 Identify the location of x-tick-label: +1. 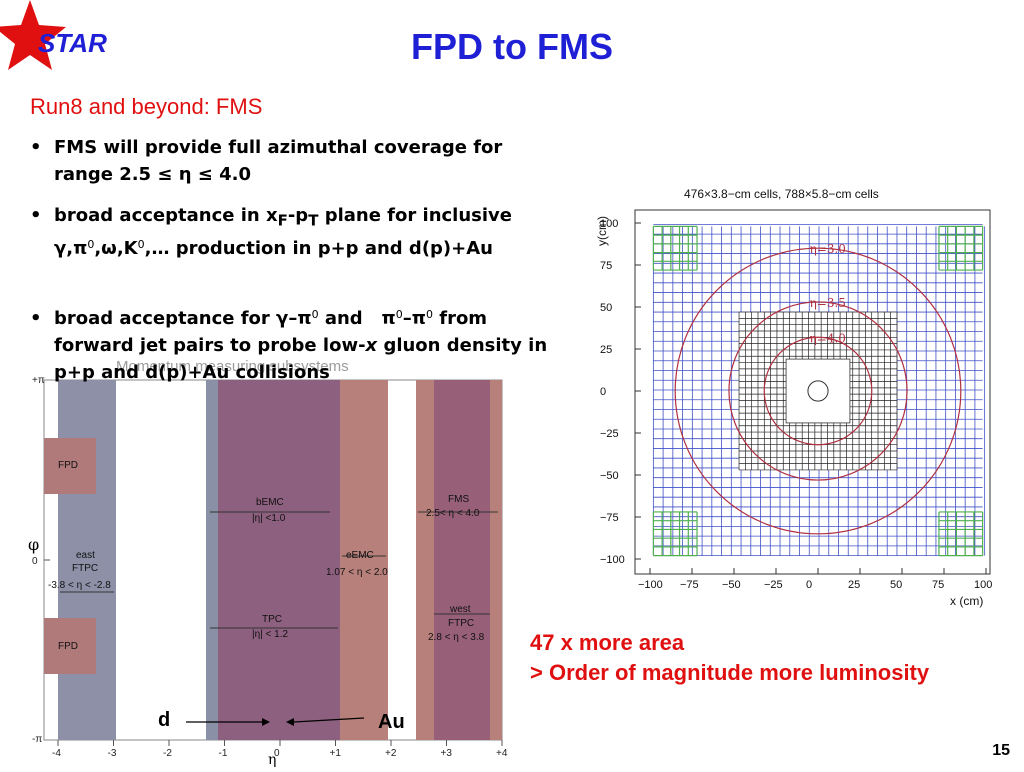
(336, 753).